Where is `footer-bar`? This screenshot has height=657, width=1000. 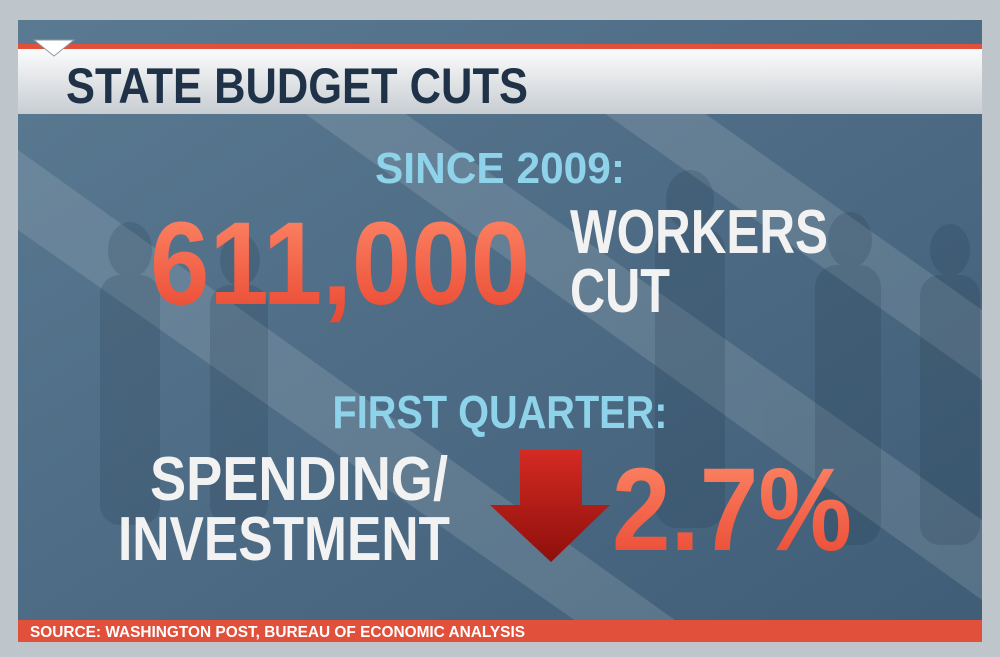
footer-bar is located at coordinates (500, 631).